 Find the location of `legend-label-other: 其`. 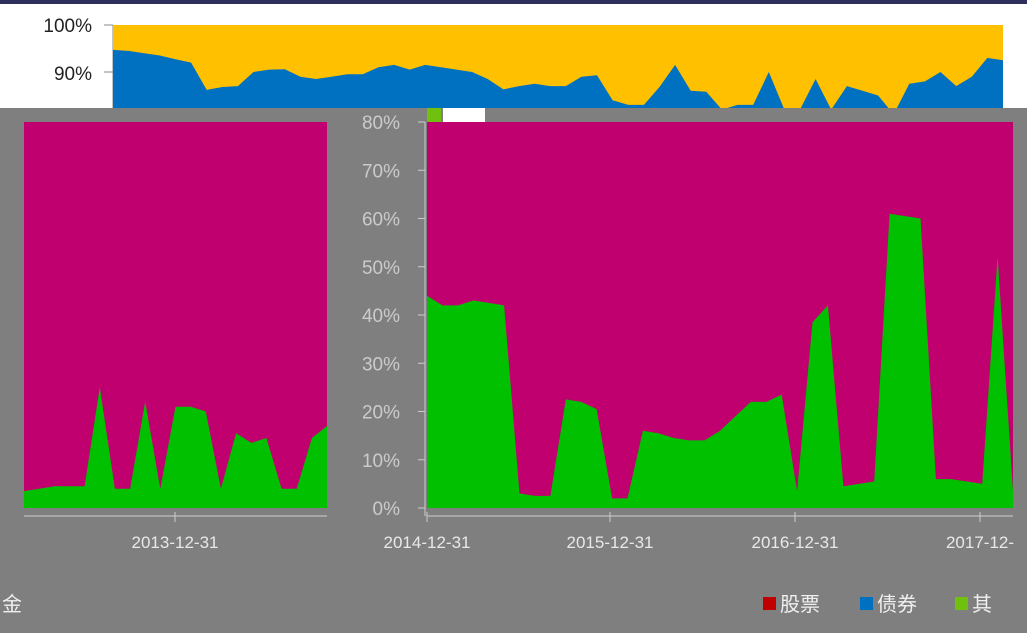

legend-label-other: 其 is located at coordinates (982, 604).